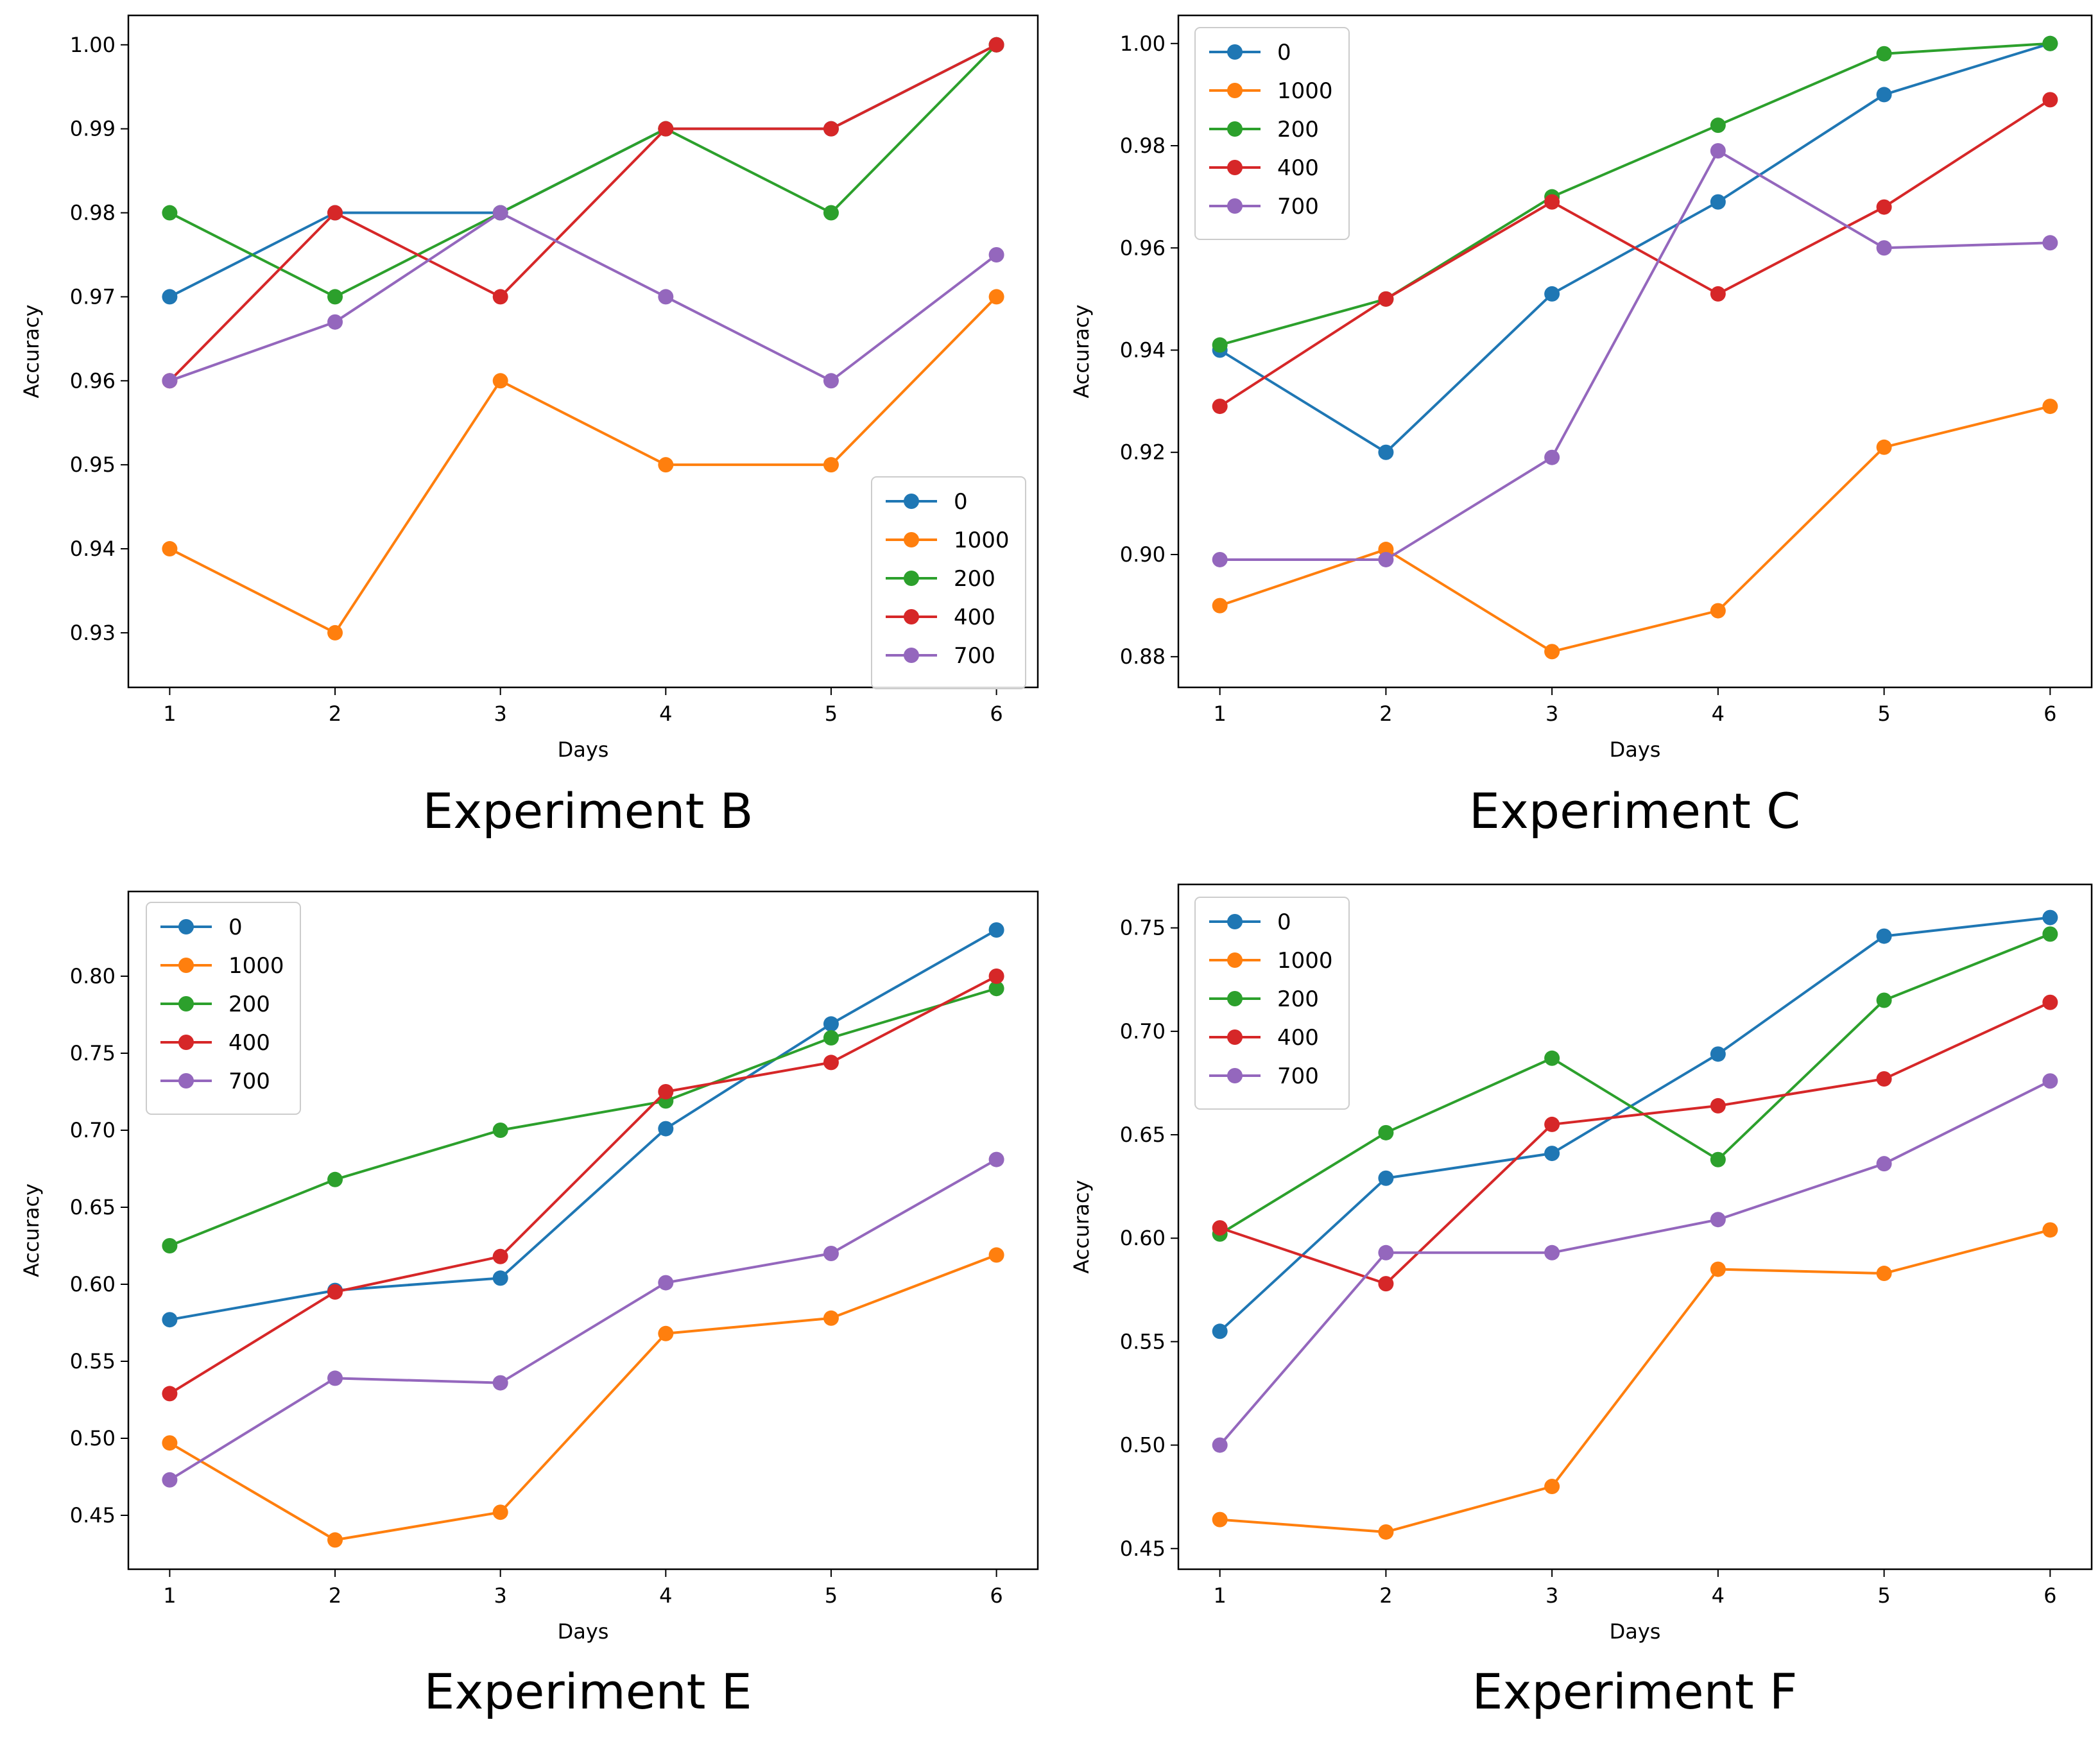 This screenshot has width=2100, height=1756. What do you see at coordinates (1143, 656) in the screenshot?
I see `y-tick-label: 0.88` at bounding box center [1143, 656].